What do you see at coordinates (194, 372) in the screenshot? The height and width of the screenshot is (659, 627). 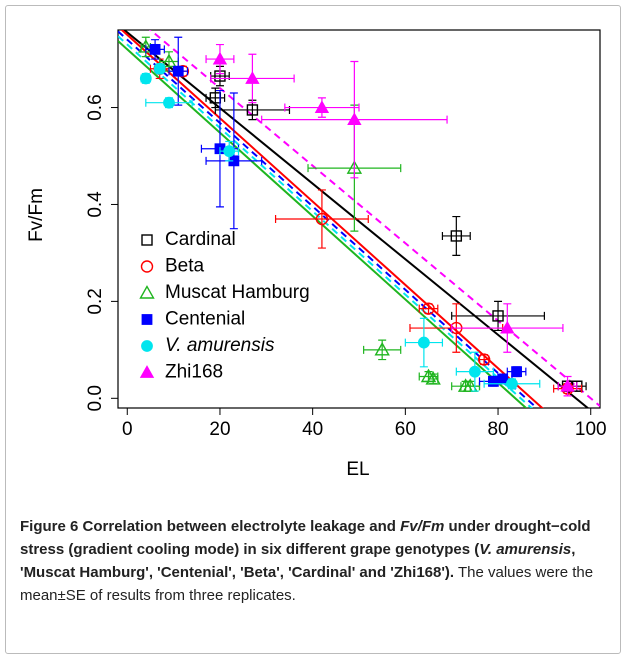 I see `legend-label: Zhi168` at bounding box center [194, 372].